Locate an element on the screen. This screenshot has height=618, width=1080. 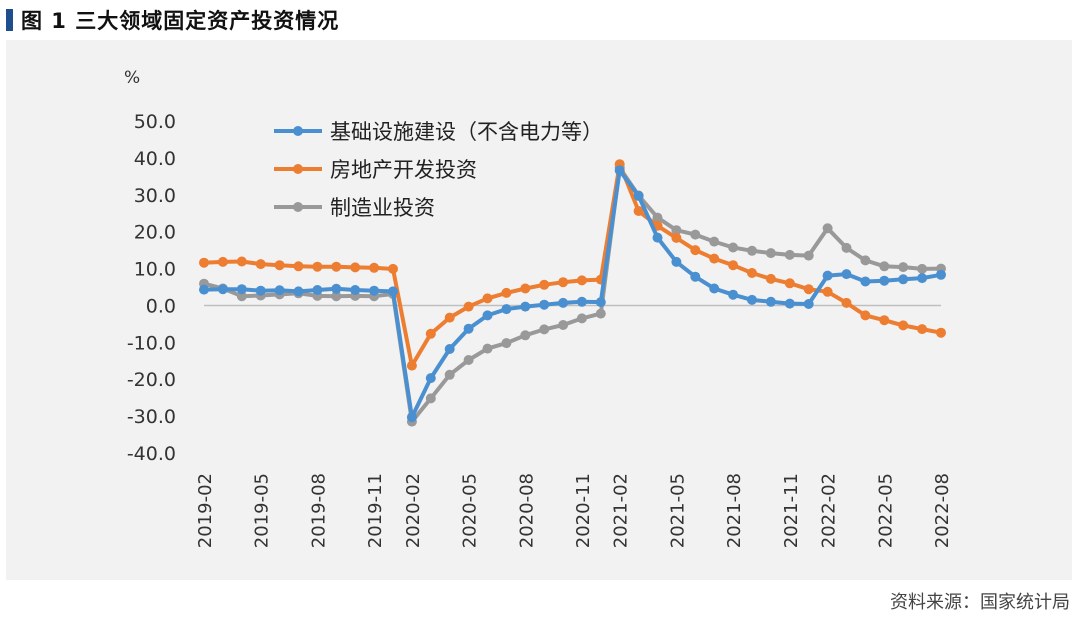
y-tick-label: -20.0 is located at coordinates (151, 380).